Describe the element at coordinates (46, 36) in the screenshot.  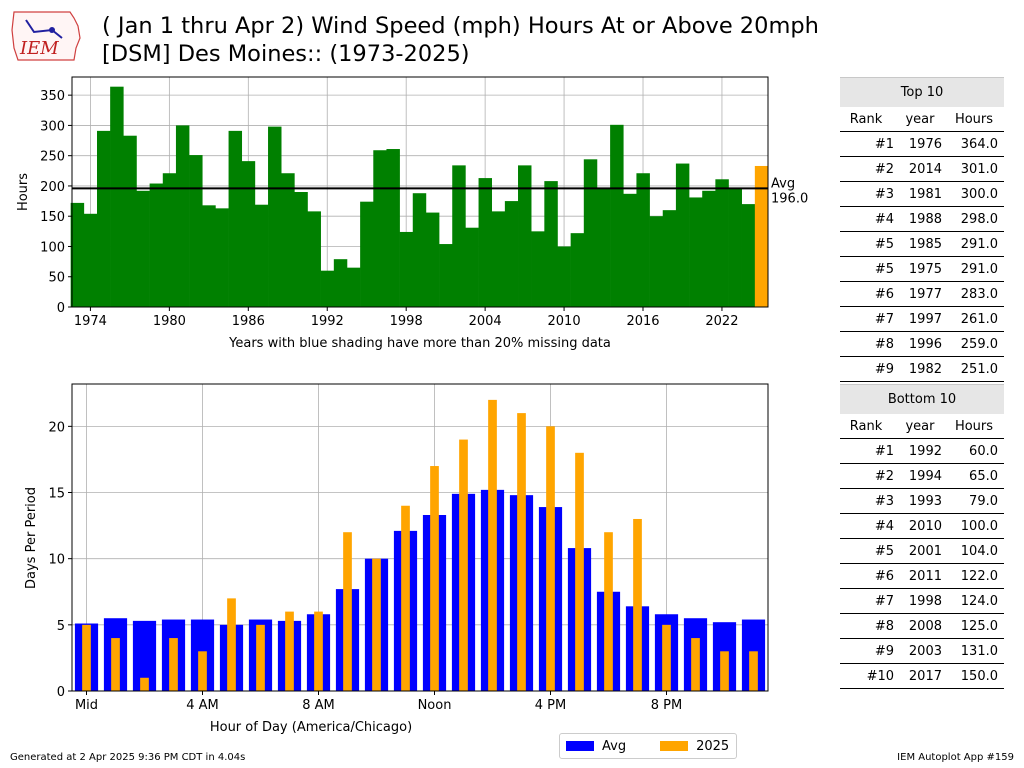
I see `iem-logo: IEM` at that location.